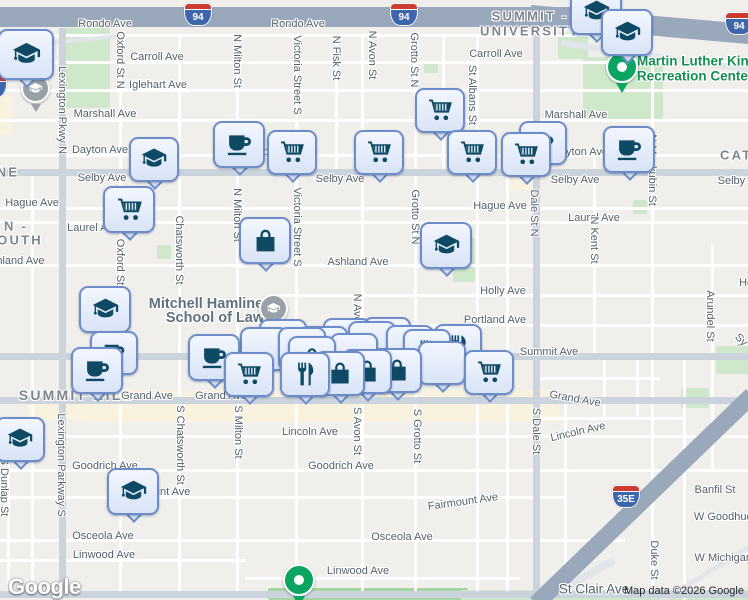 The image size is (748, 600). I want to click on street-label: S Dale St, so click(536, 431).